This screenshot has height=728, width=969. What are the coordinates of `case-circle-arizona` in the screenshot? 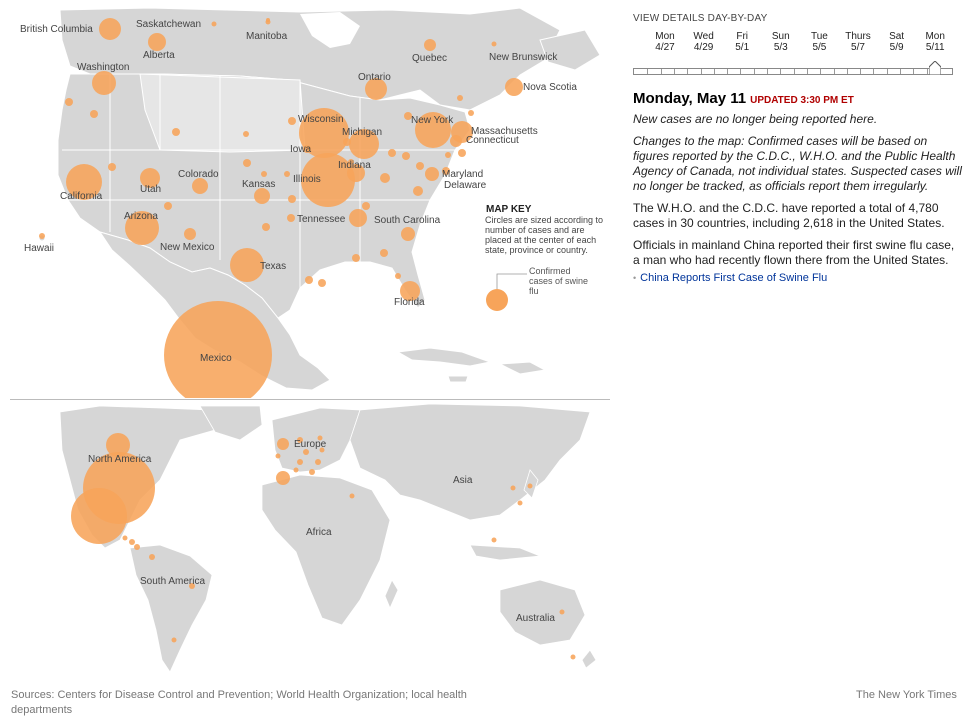 It's located at (142, 228).